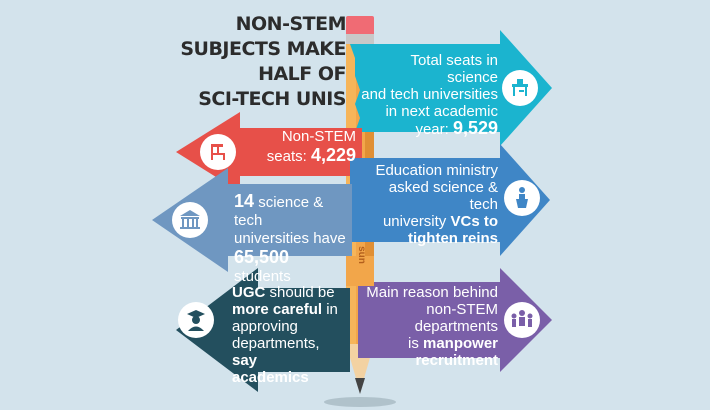 This screenshot has height=410, width=710. What do you see at coordinates (452, 343) in the screenshot?
I see `reason-line-3: is manpower` at bounding box center [452, 343].